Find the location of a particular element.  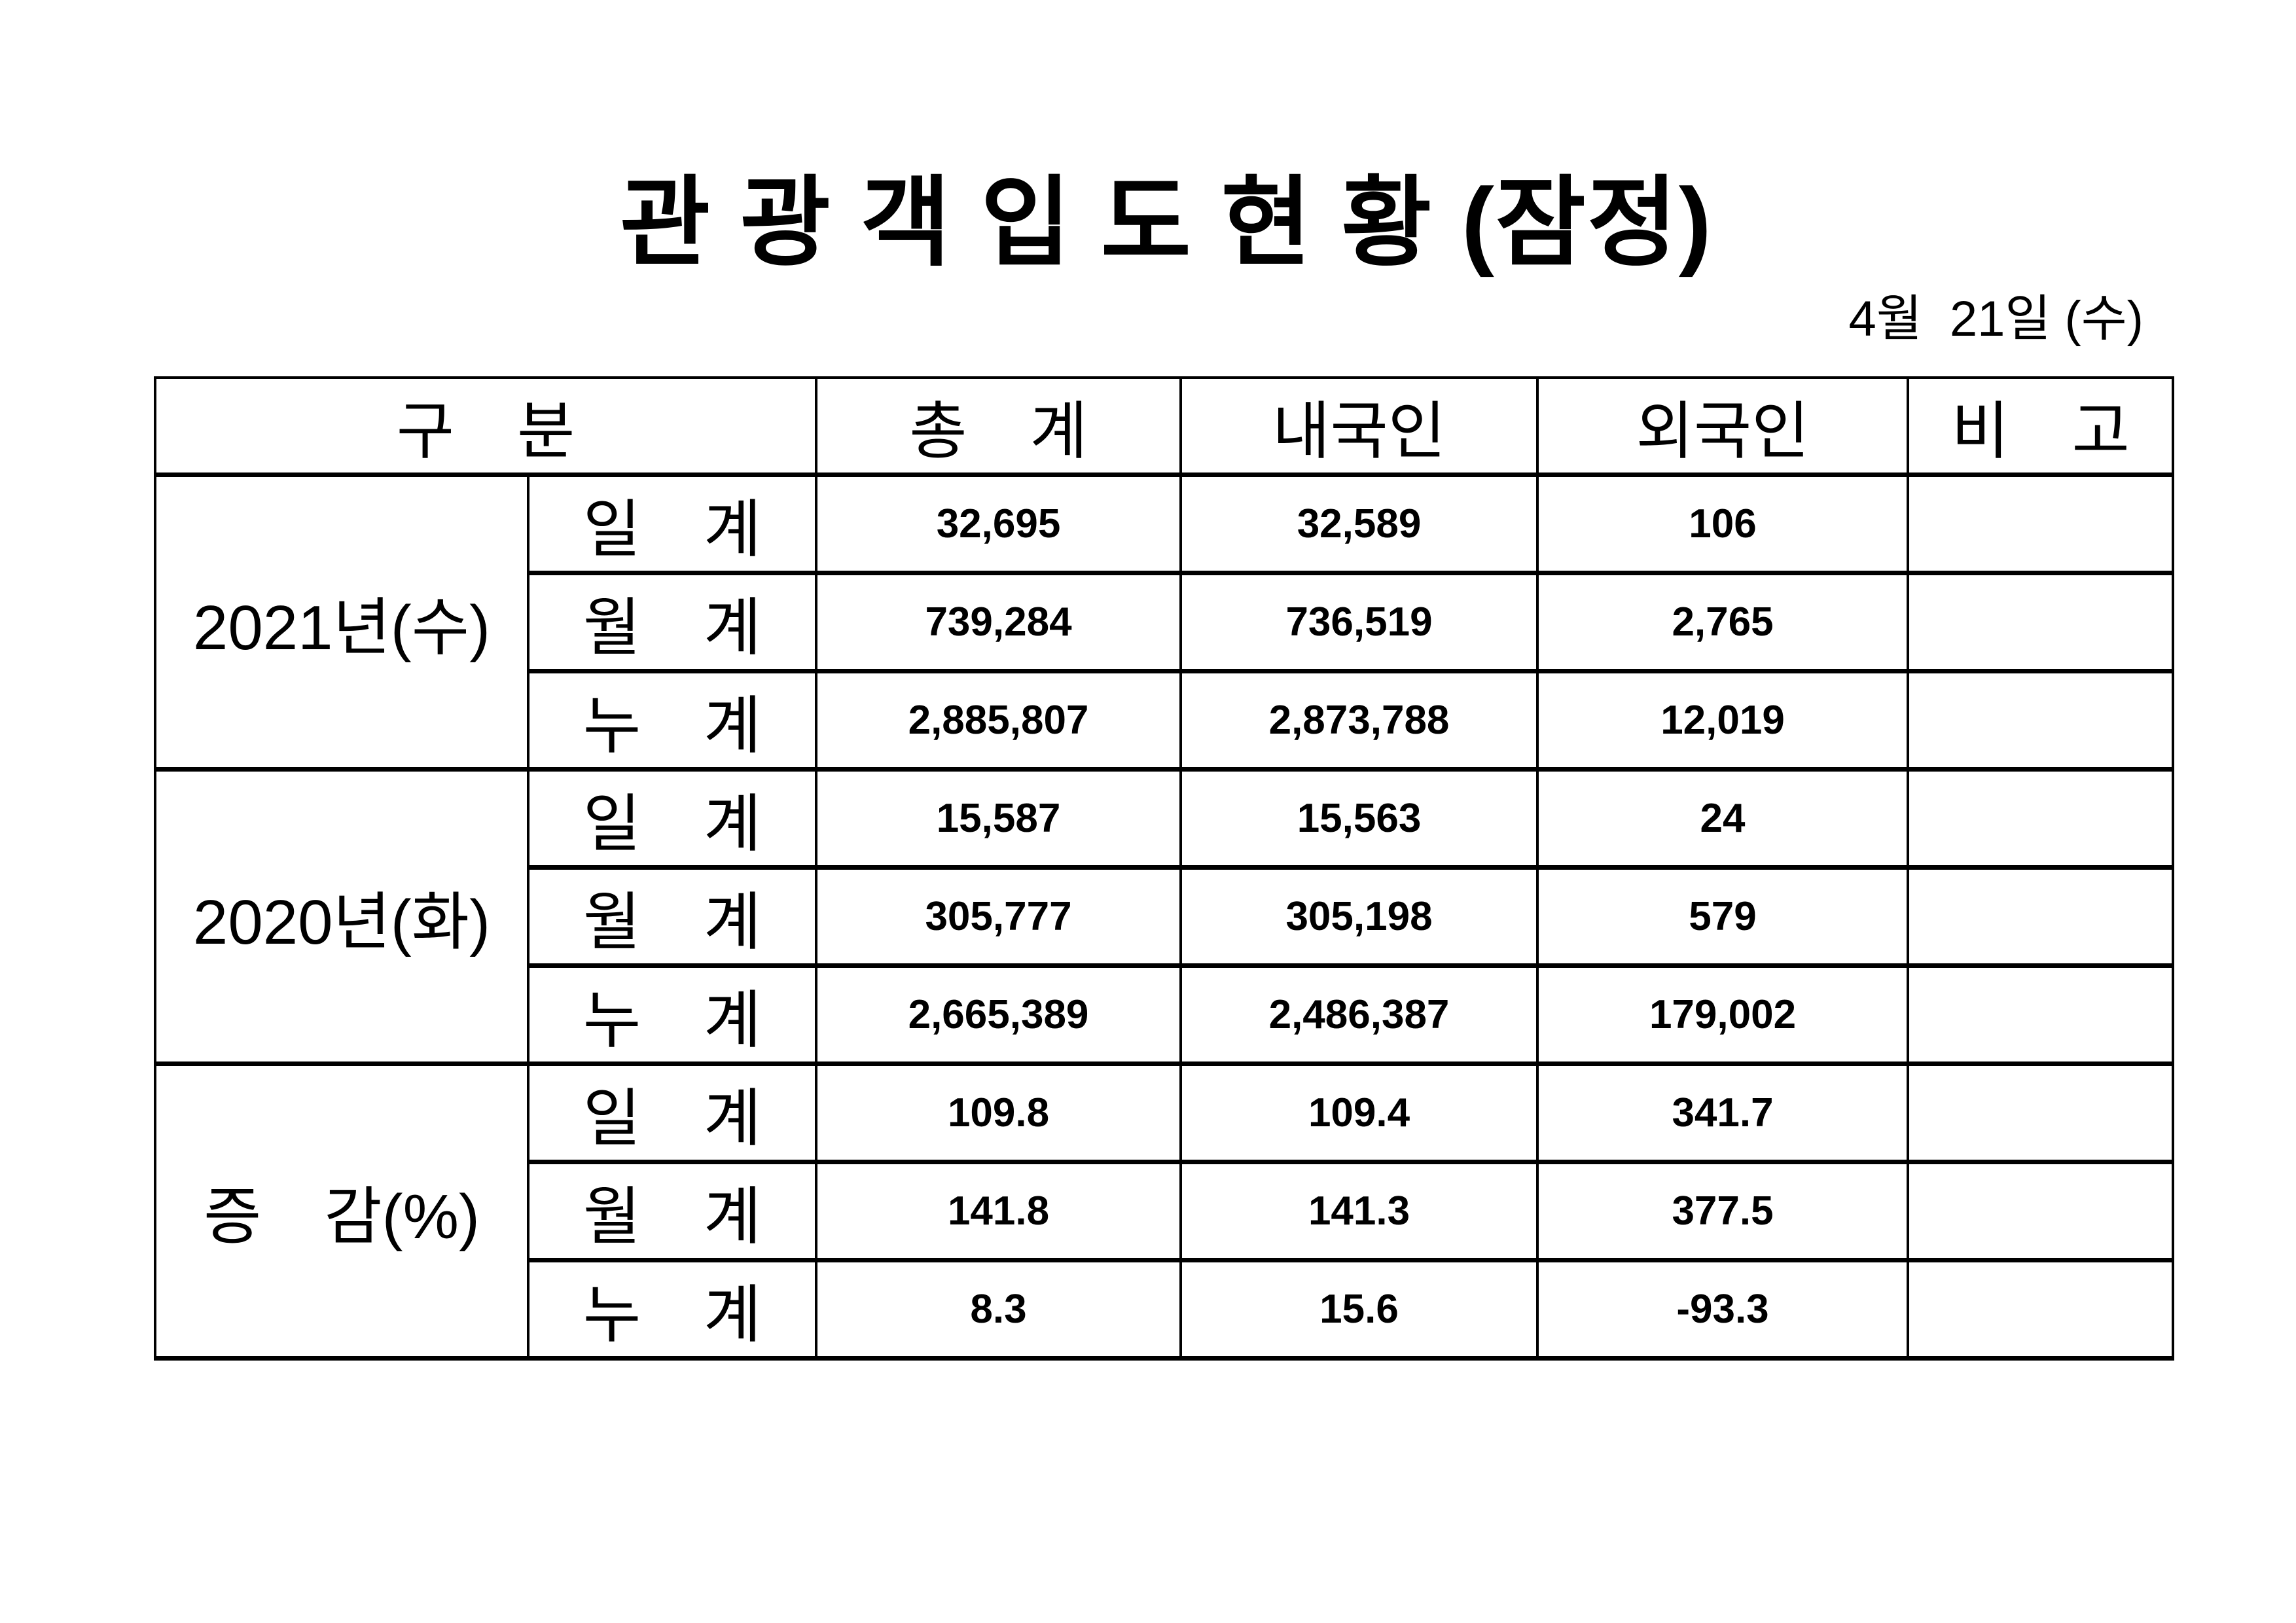

group-name-2021: 2021년(수) is located at coordinates (341, 622).